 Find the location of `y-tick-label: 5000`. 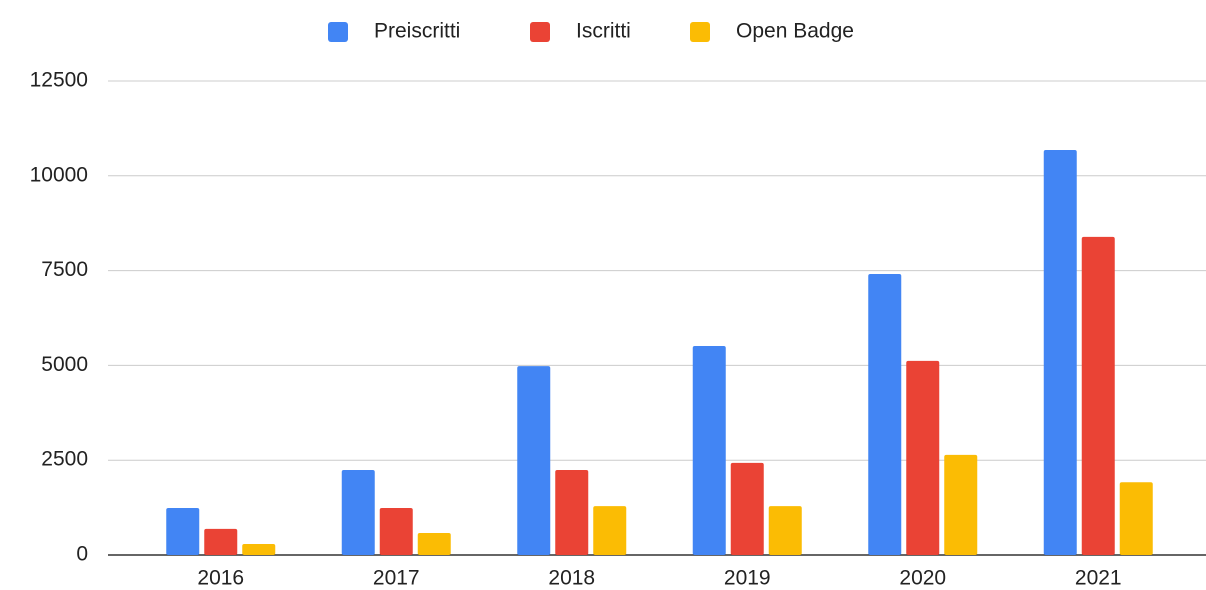

y-tick-label: 5000 is located at coordinates (64, 364).